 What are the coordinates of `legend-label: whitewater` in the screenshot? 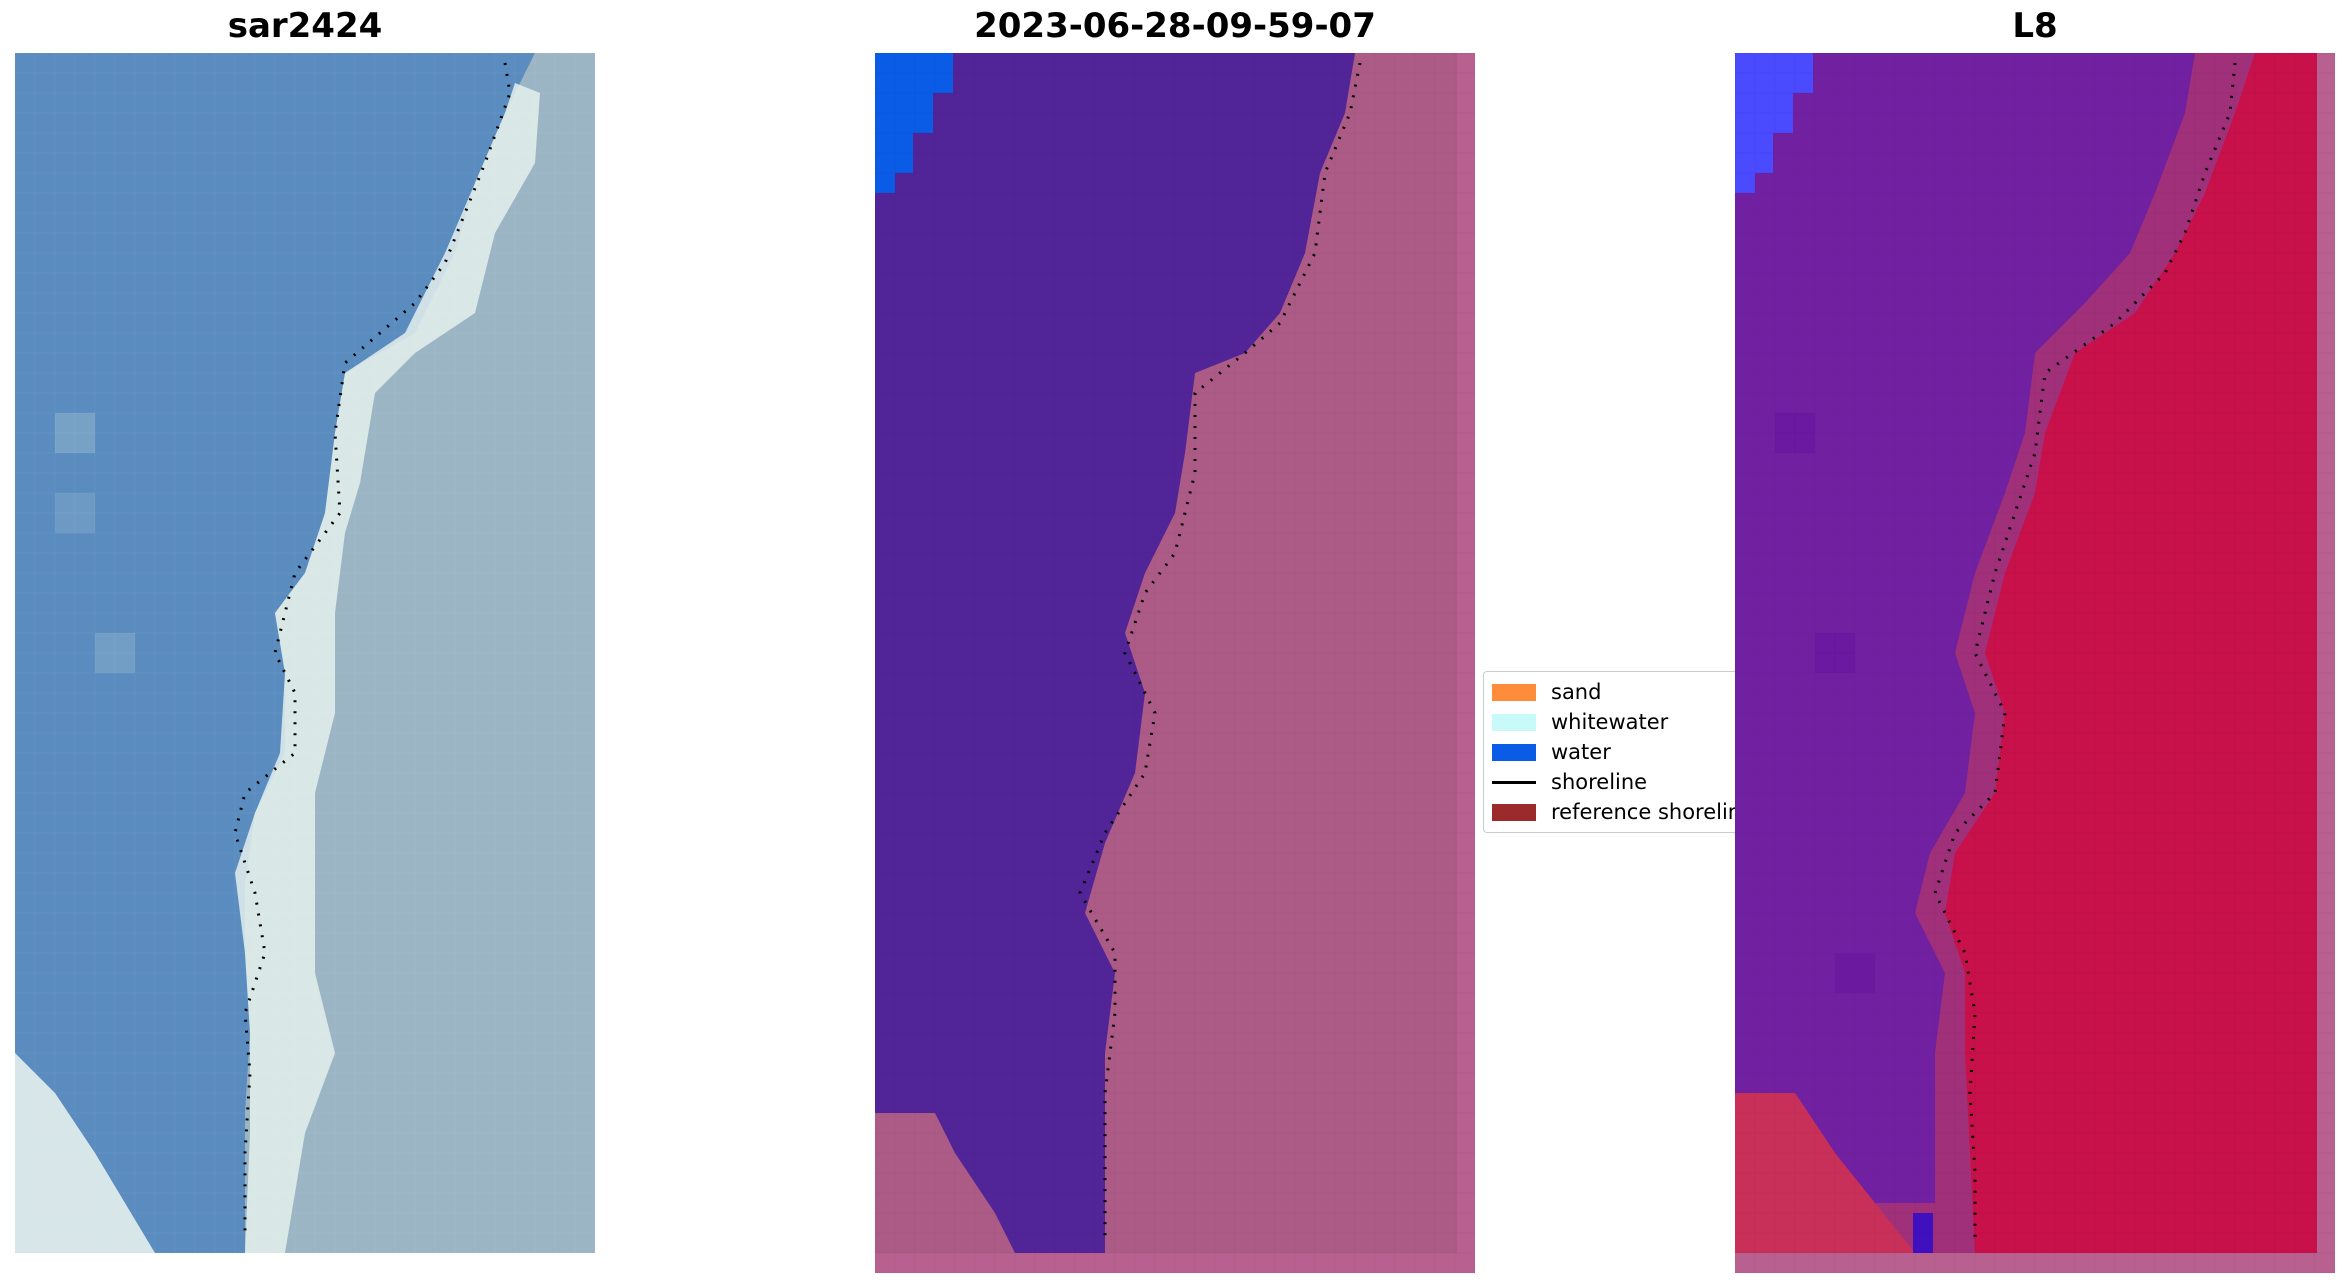 It's located at (1610, 722).